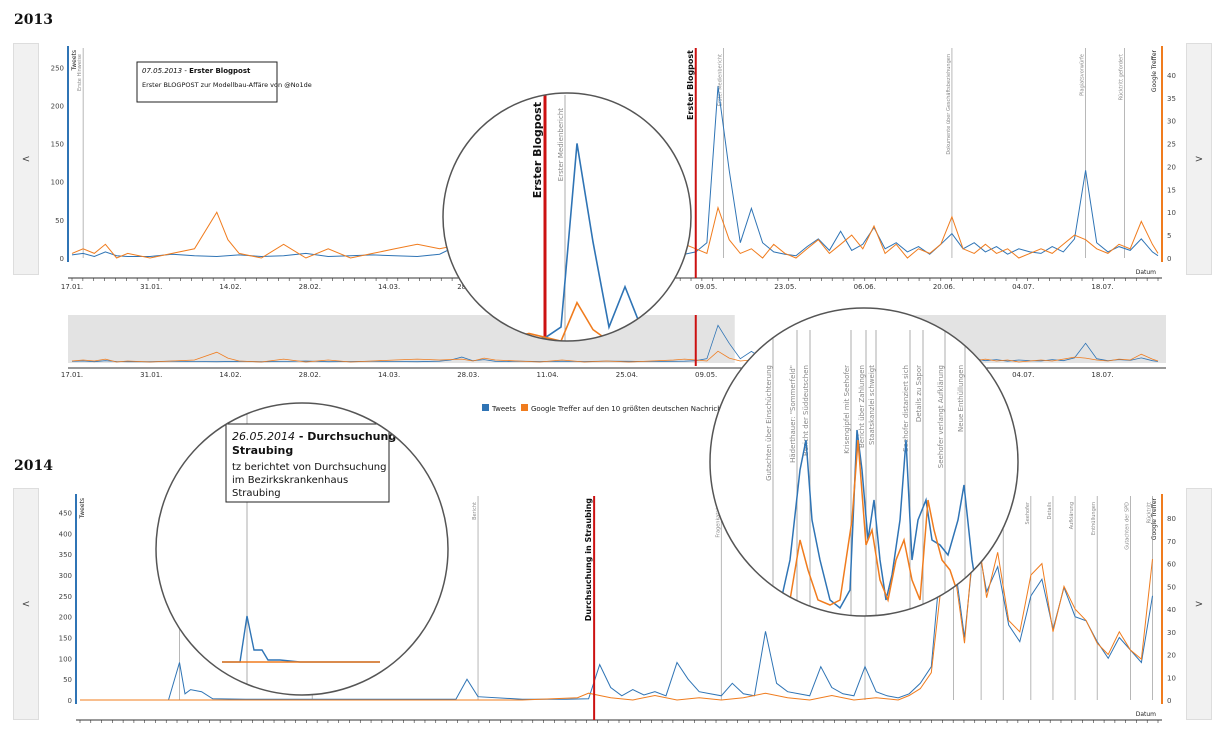 This screenshot has width=1225, height=754. What do you see at coordinates (230, 375) in the screenshot?
I see `overview-tick-label: 14.02.` at bounding box center [230, 375].